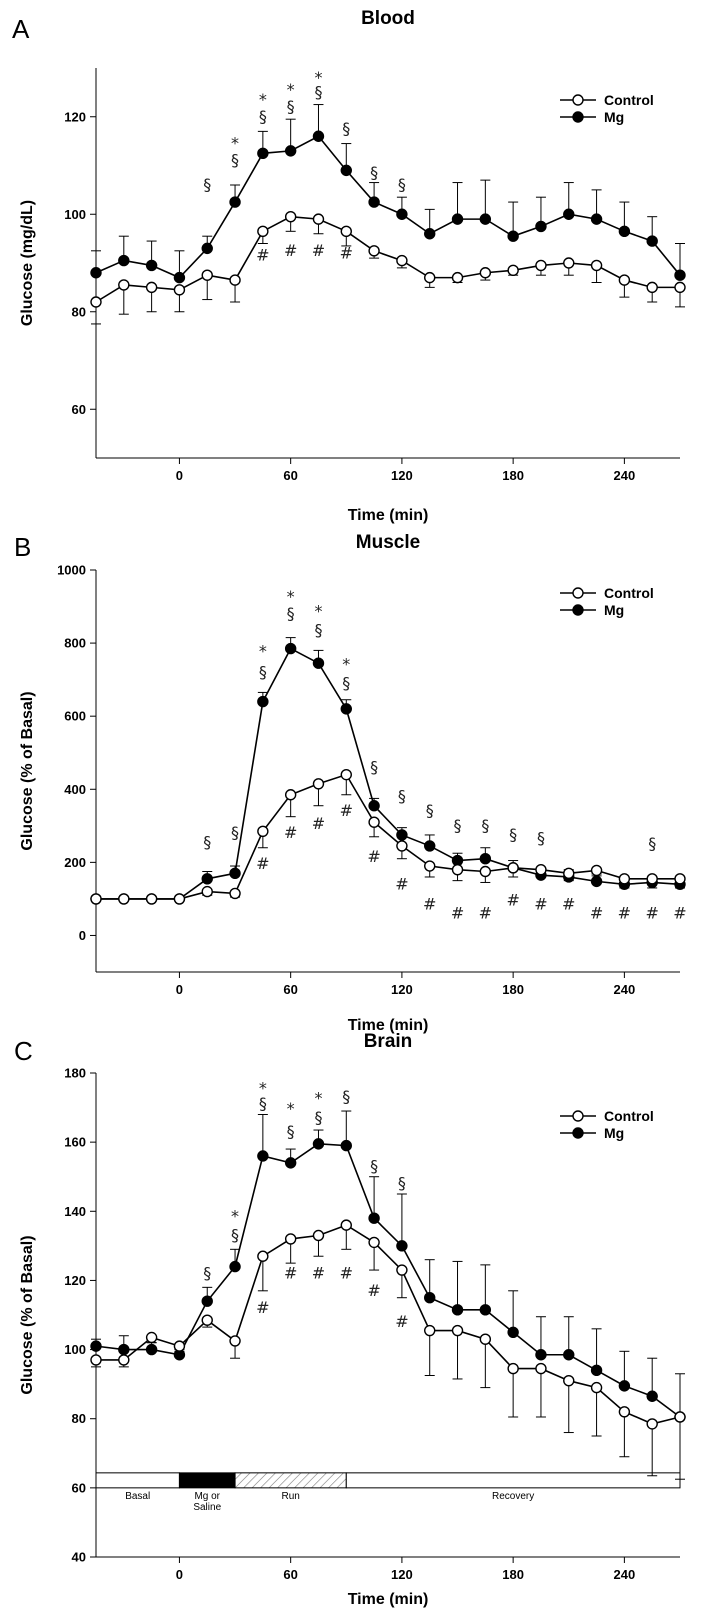 Image resolution: width=726 pixels, height=1616 pixels. I want to click on series-control, so click(388, 1349).